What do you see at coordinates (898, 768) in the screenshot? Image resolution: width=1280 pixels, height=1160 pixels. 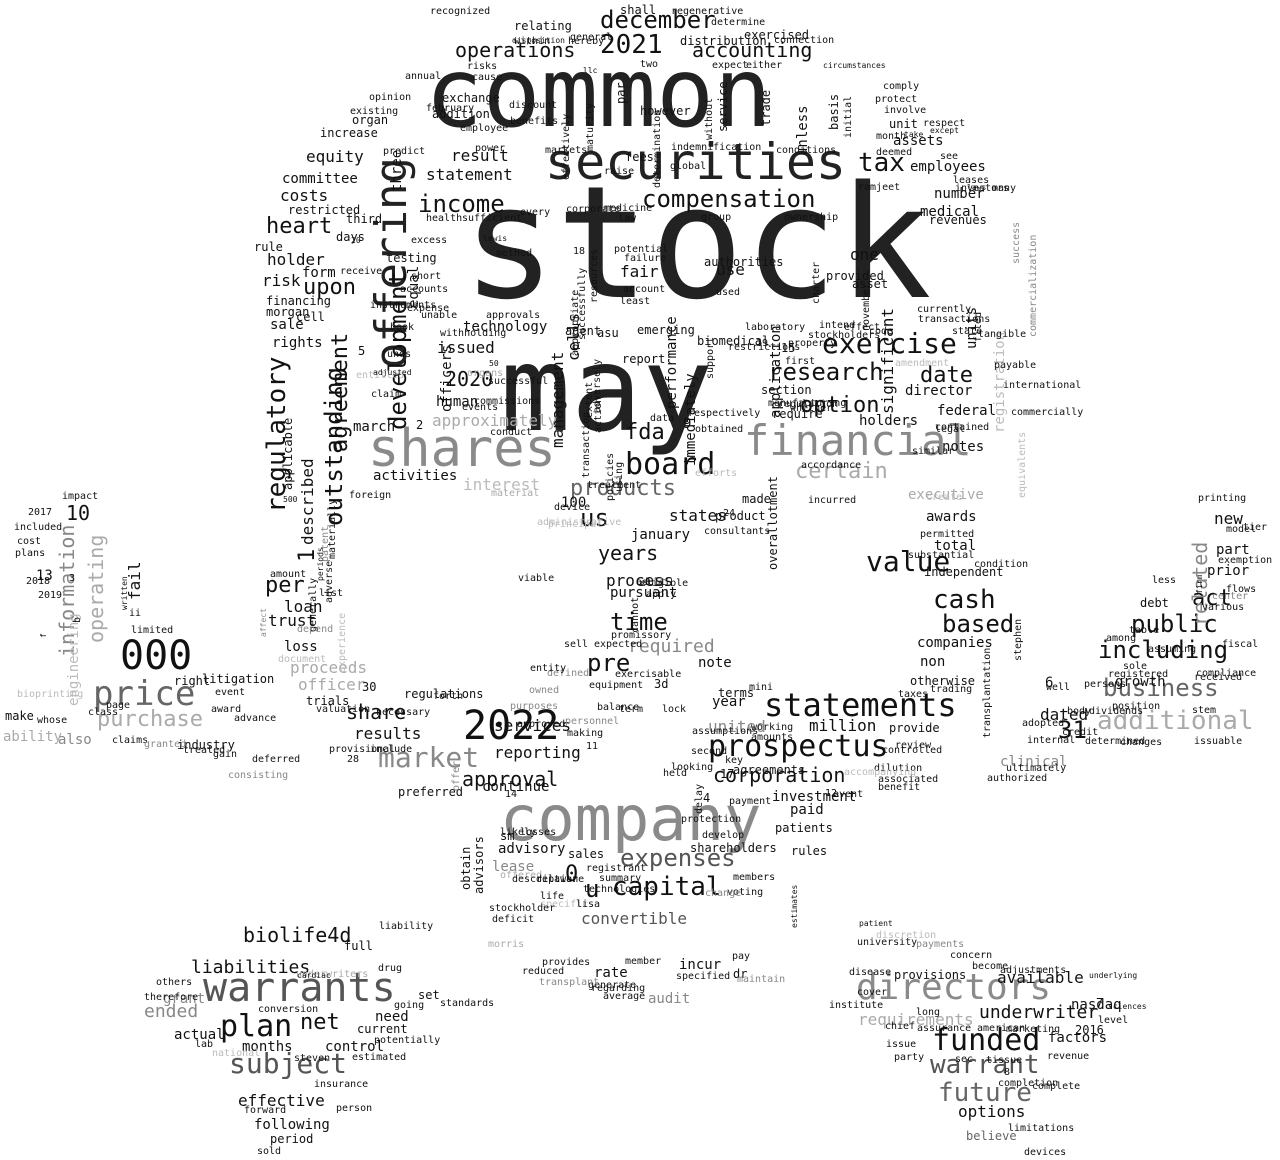 I see `cloud-word: dilution` at bounding box center [898, 768].